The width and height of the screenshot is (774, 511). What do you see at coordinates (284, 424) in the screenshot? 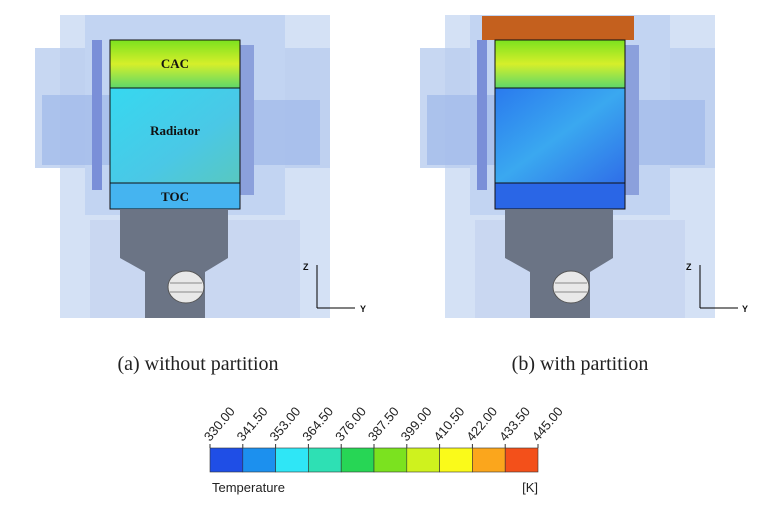
I see `tick-label: 353.00` at bounding box center [284, 424].